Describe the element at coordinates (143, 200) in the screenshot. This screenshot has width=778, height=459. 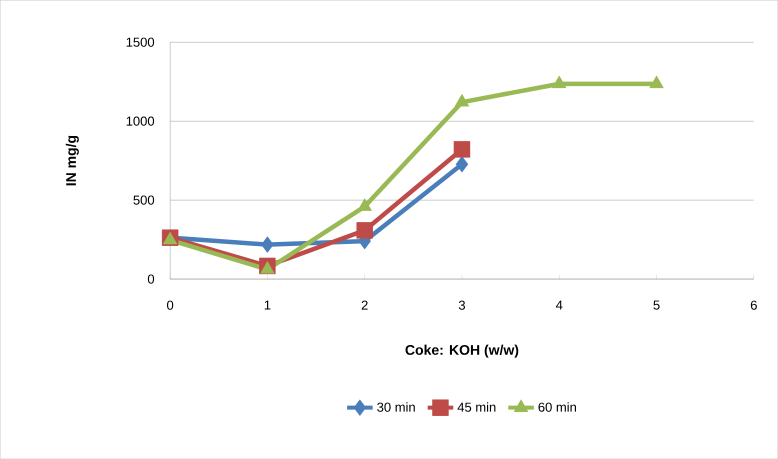
I see `y-tick-label: 500` at that location.